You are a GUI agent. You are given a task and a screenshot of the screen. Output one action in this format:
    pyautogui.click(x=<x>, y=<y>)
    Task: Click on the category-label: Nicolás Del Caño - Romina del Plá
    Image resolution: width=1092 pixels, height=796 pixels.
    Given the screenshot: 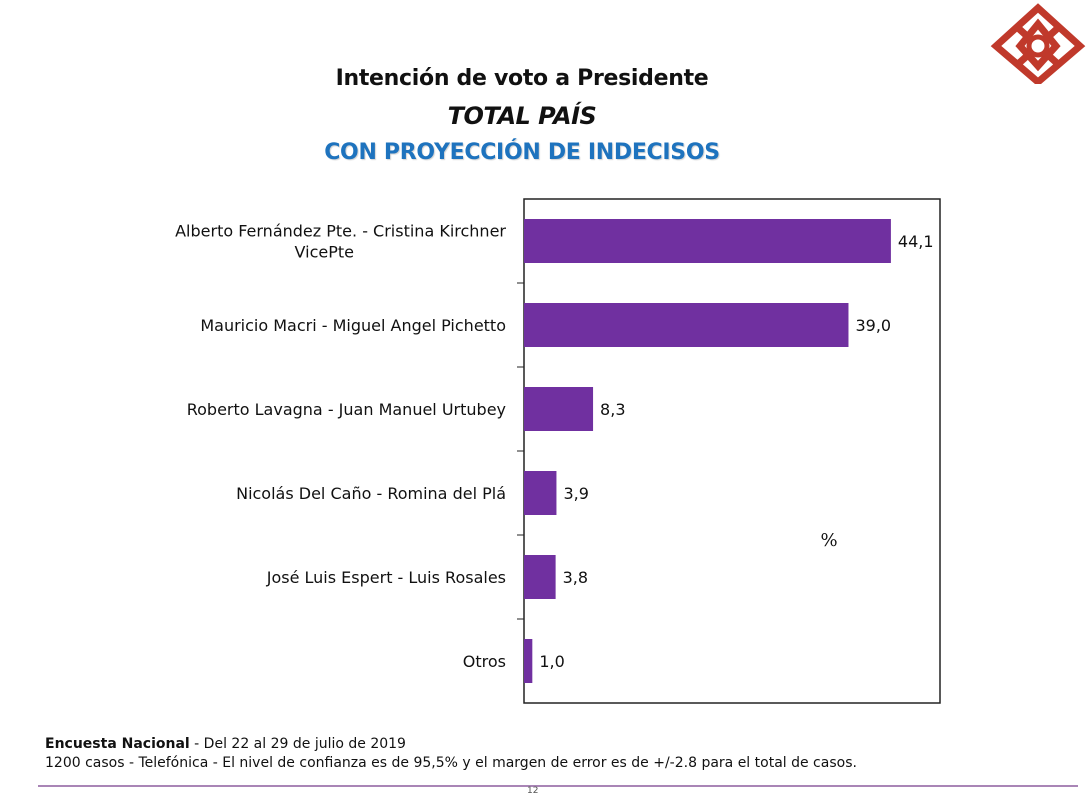 What is the action you would take?
    pyautogui.click(x=371, y=493)
    